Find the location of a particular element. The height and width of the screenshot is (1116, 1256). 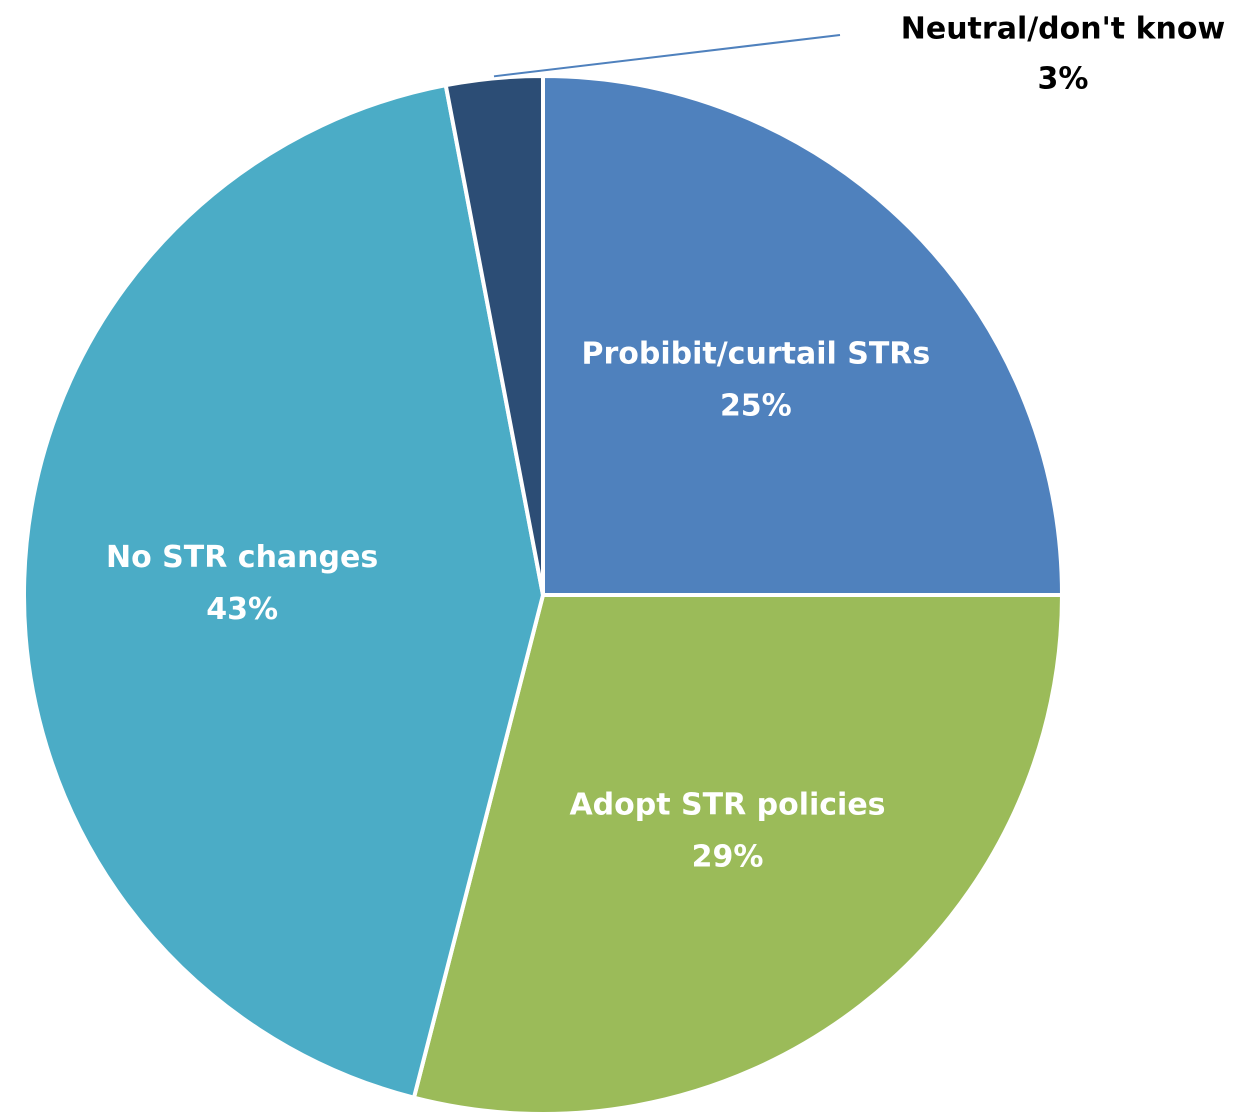

pie-slice is located at coordinates (494, 334).